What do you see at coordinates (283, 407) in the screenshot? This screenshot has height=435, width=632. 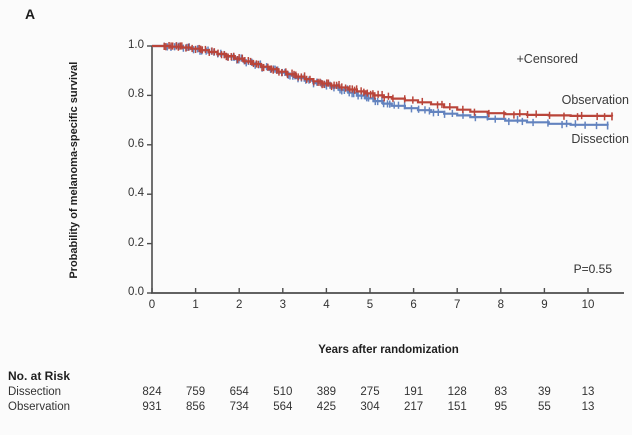 I see `risk-value-observation-year3: 564` at bounding box center [283, 407].